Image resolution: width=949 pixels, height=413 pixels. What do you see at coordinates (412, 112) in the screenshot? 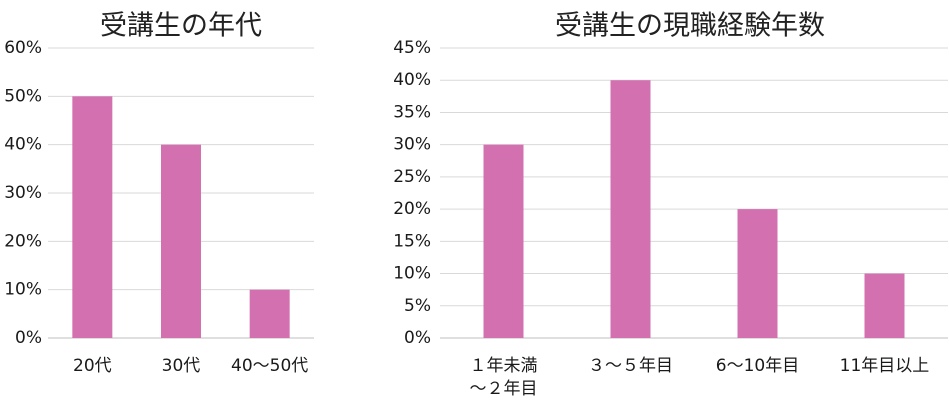
I see `y-tick-label: 35%` at bounding box center [412, 112].